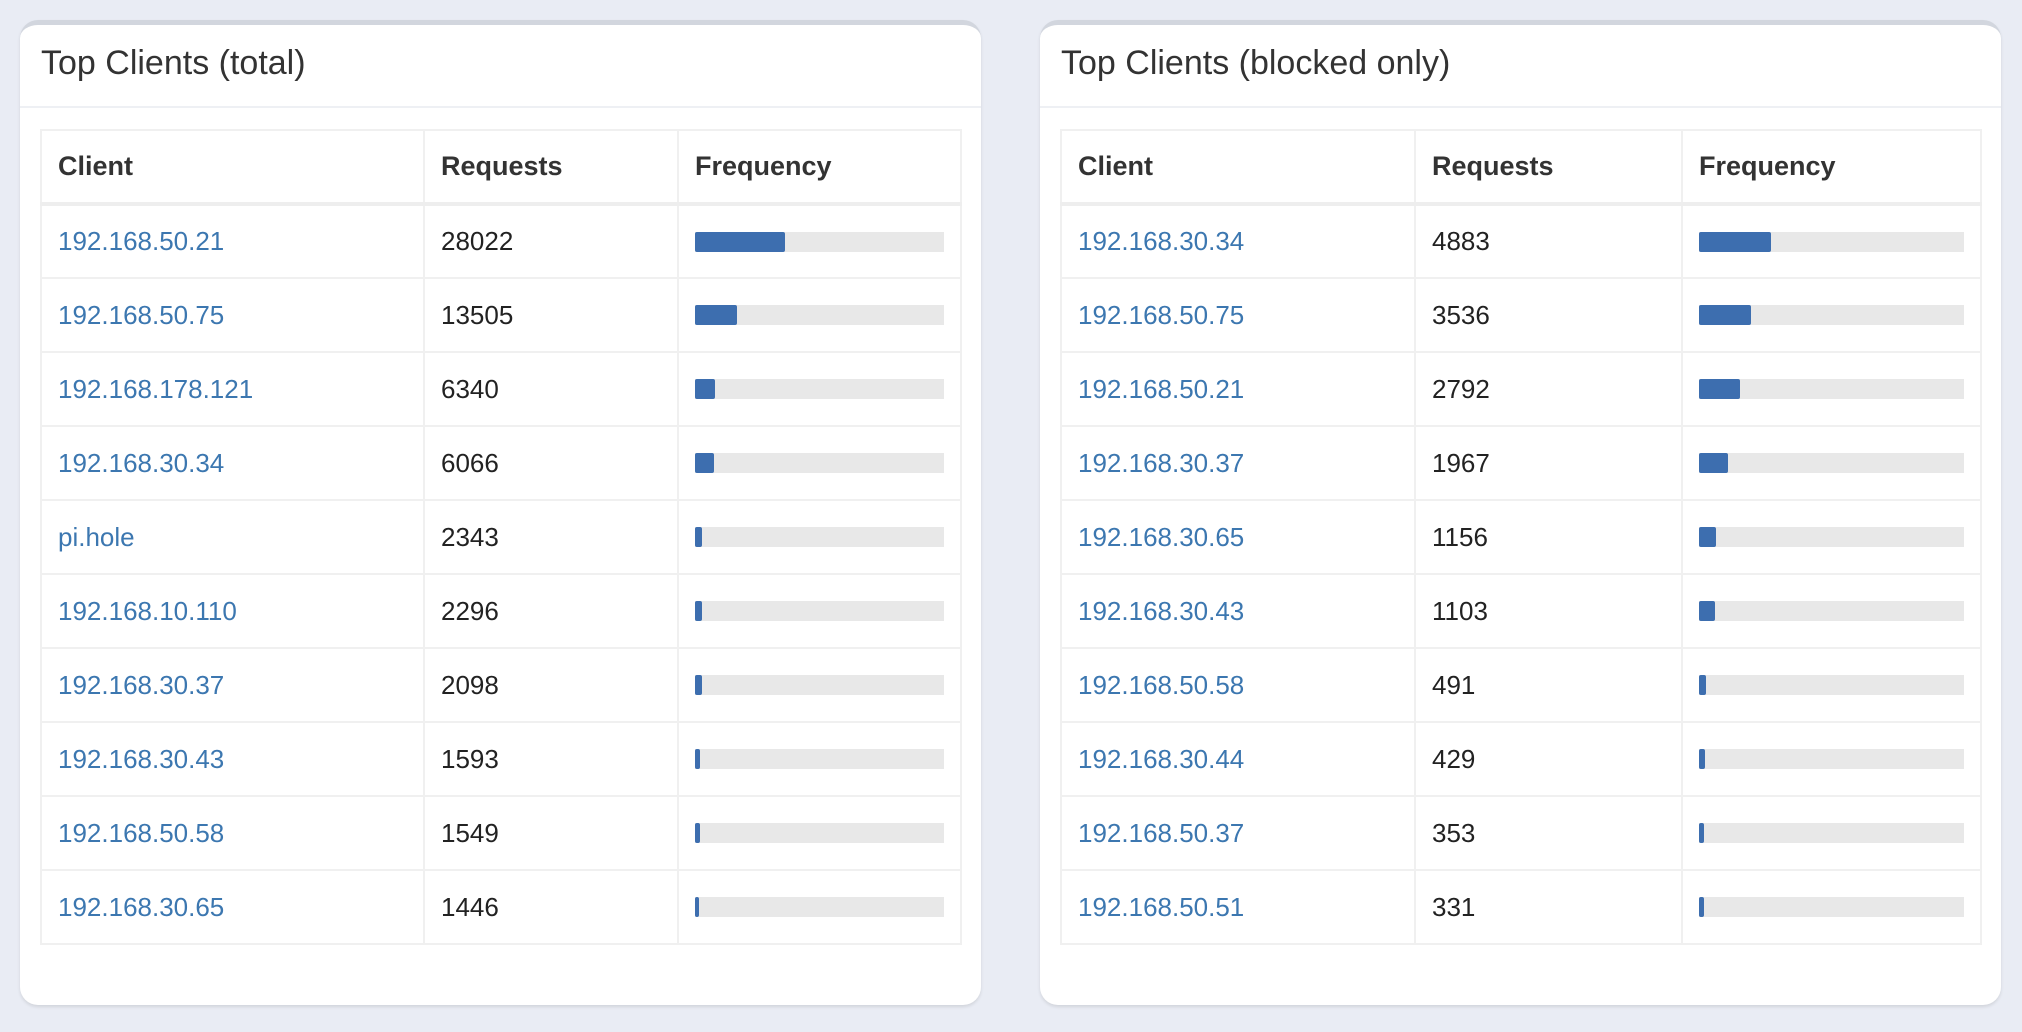 The image size is (2022, 1032). Describe the element at coordinates (501, 685) in the screenshot. I see `table-row: 192.168.30.37 2098` at that location.